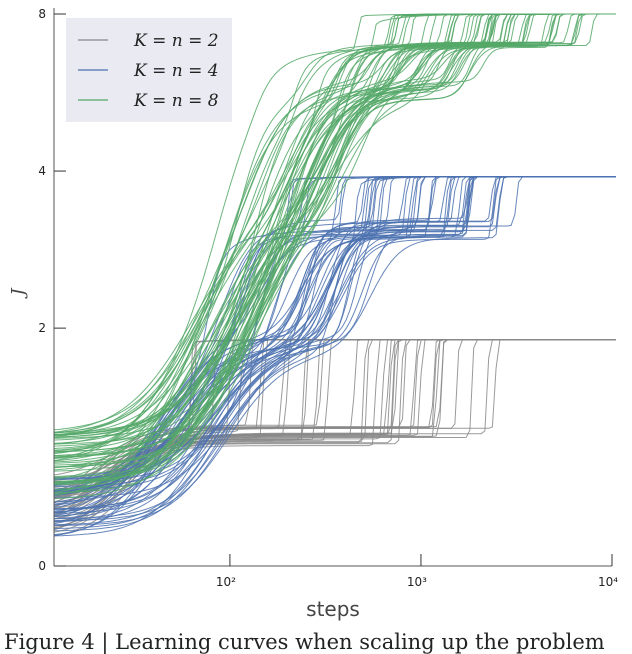 This screenshot has height=654, width=632. Describe the element at coordinates (42, 566) in the screenshot. I see `y-tick-label-0: 0` at that location.